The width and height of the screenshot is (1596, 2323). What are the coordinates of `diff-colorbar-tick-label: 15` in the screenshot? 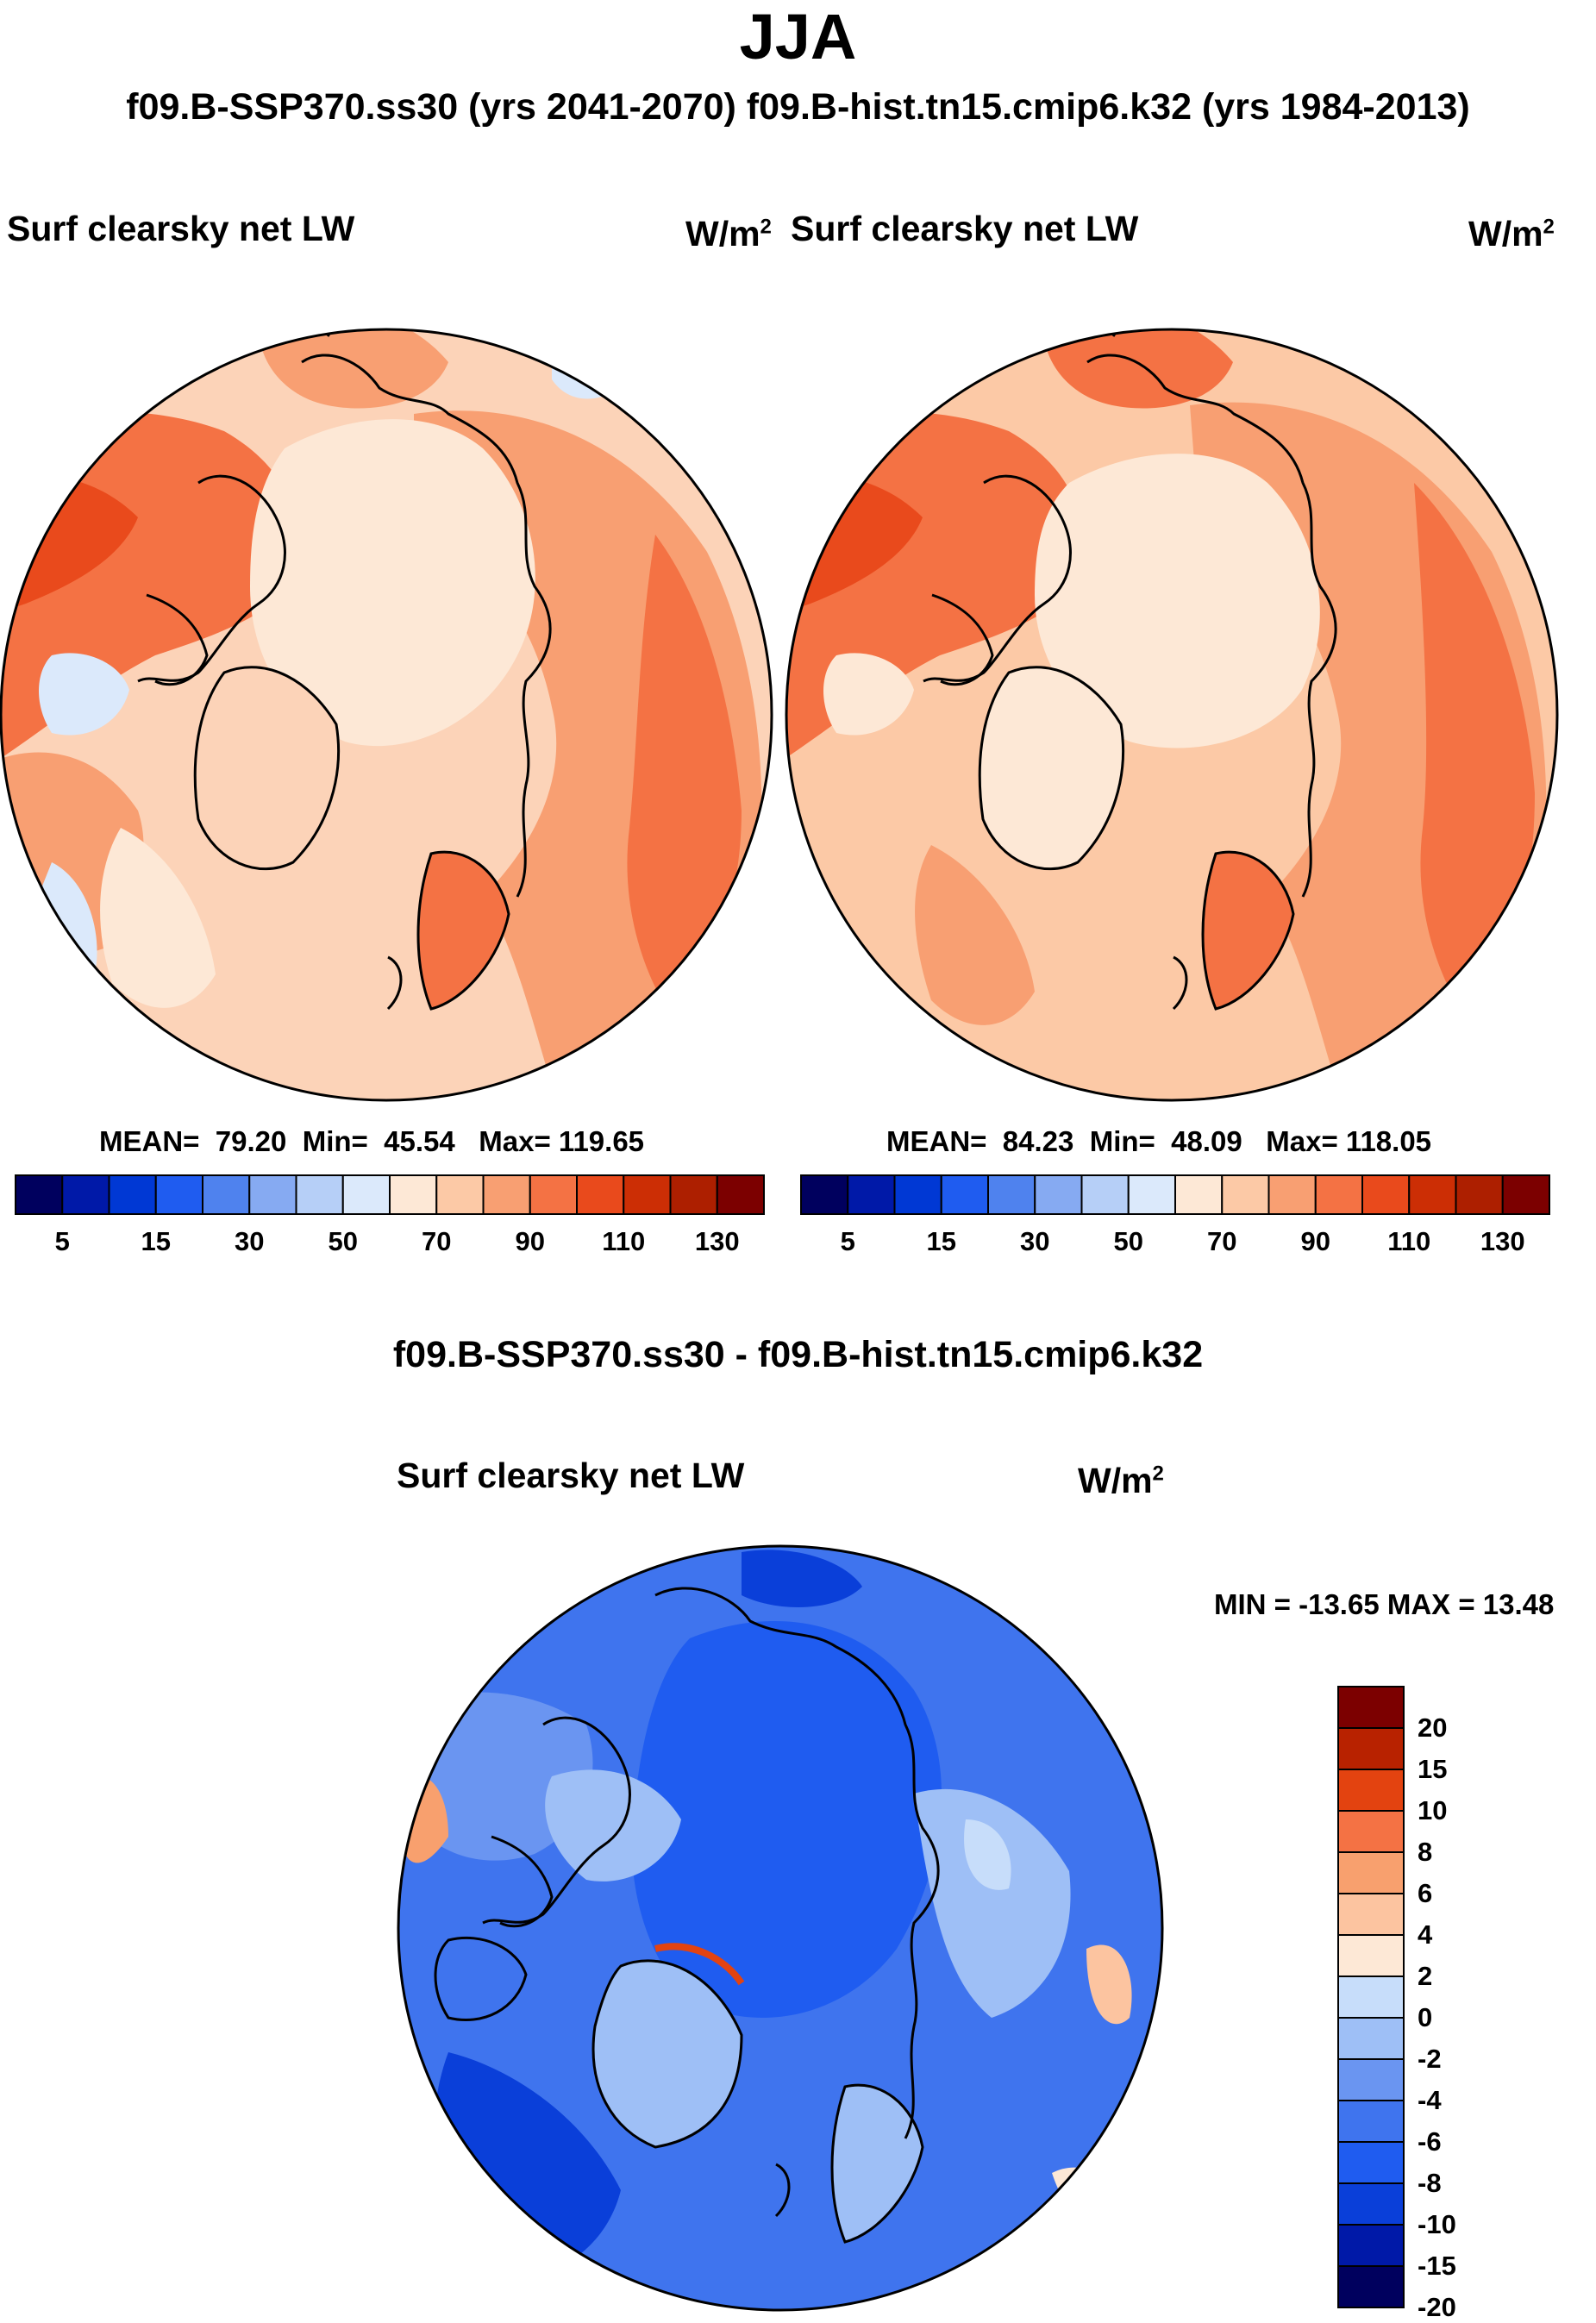 It's located at (1433, 1769).